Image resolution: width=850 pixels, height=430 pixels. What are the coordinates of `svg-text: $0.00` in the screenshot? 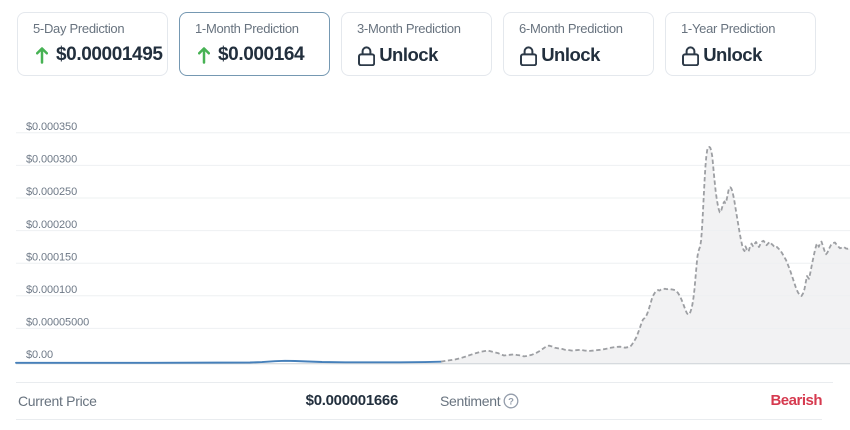 It's located at (39, 355).